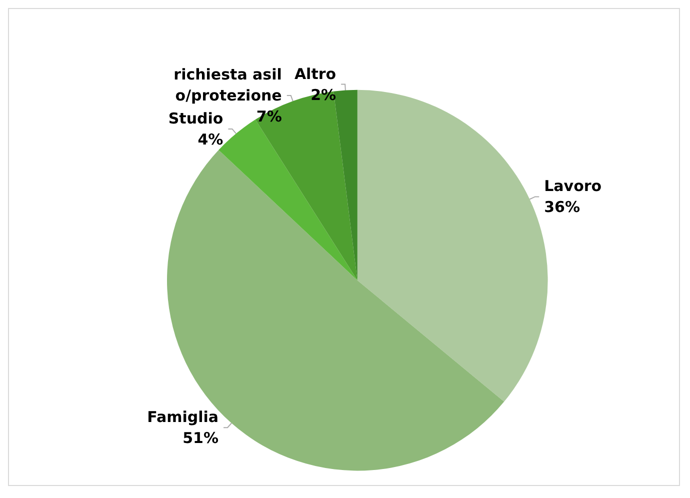  Describe the element at coordinates (196, 118) in the screenshot. I see `slice-label: Studio` at that location.